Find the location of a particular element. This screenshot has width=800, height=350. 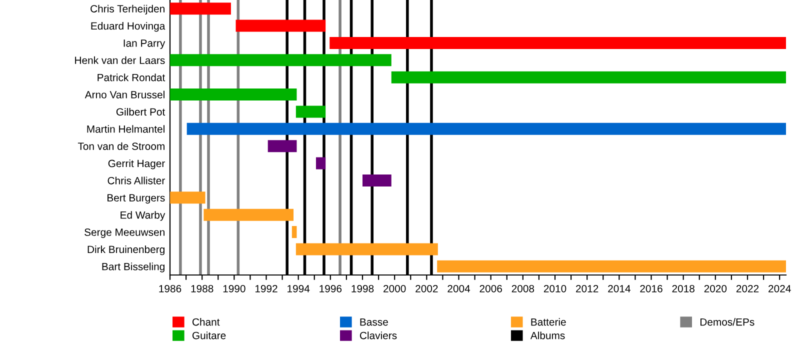

x-tick-label: 2000 is located at coordinates (395, 288).